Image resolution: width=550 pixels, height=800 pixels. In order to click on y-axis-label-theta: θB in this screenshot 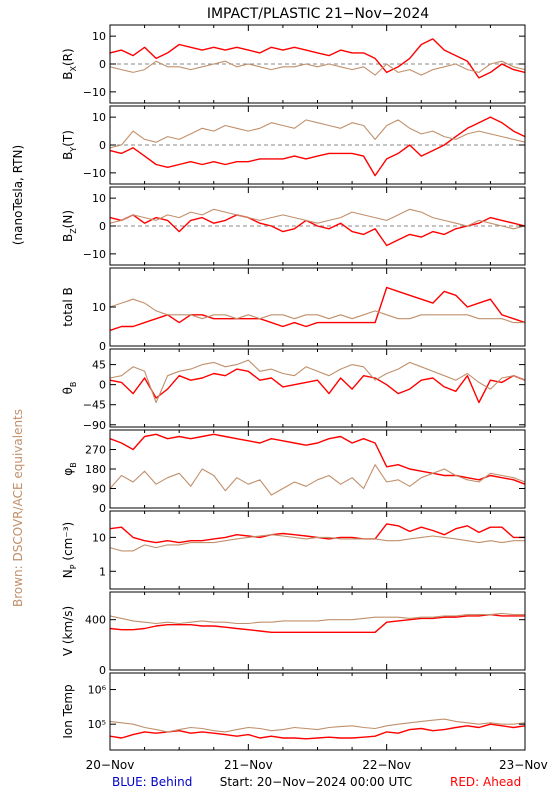, I will do `click(69, 388)`.